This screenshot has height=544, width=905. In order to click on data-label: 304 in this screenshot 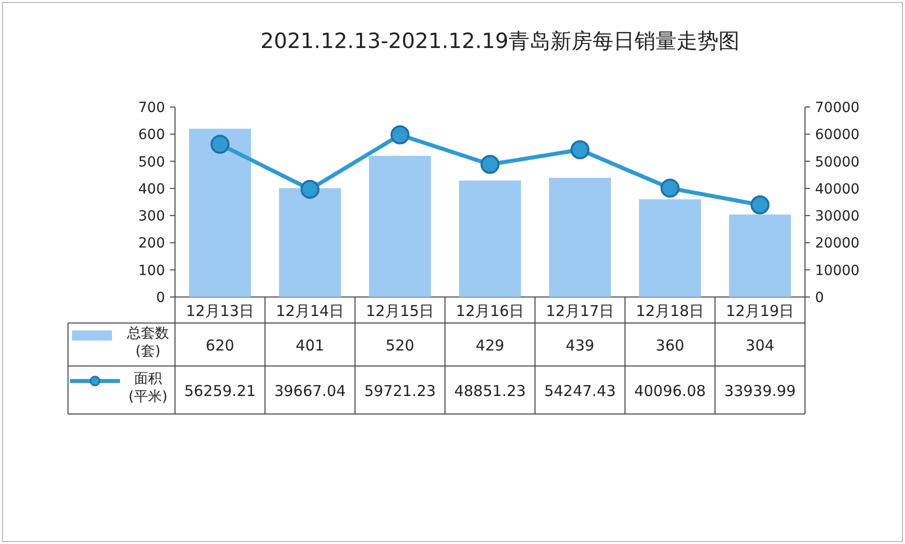, I will do `click(760, 345)`.